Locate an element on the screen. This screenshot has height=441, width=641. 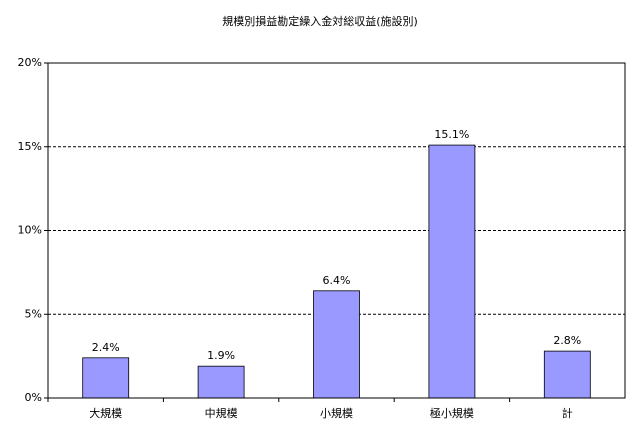
y-tick-label: 0% is located at coordinates (33, 397).